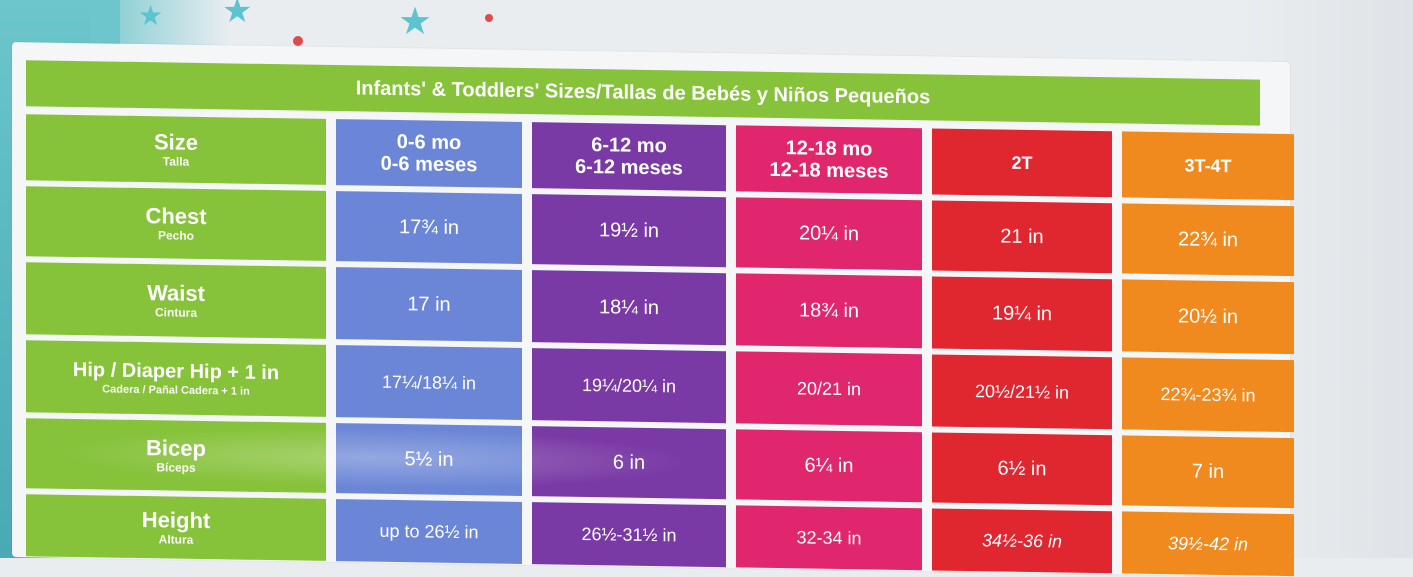 This screenshot has width=1413, height=577. What do you see at coordinates (829, 311) in the screenshot?
I see `waist-12-18: 18¾ in` at bounding box center [829, 311].